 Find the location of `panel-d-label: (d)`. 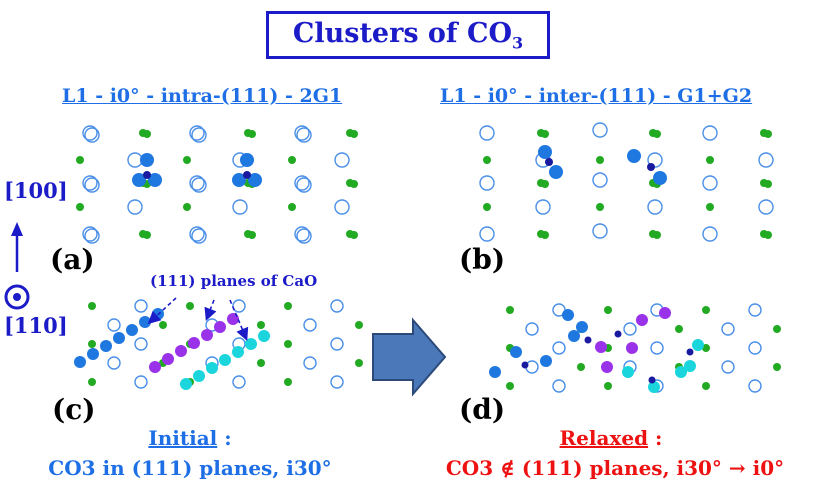

panel-d-label: (d) is located at coordinates (482, 409).